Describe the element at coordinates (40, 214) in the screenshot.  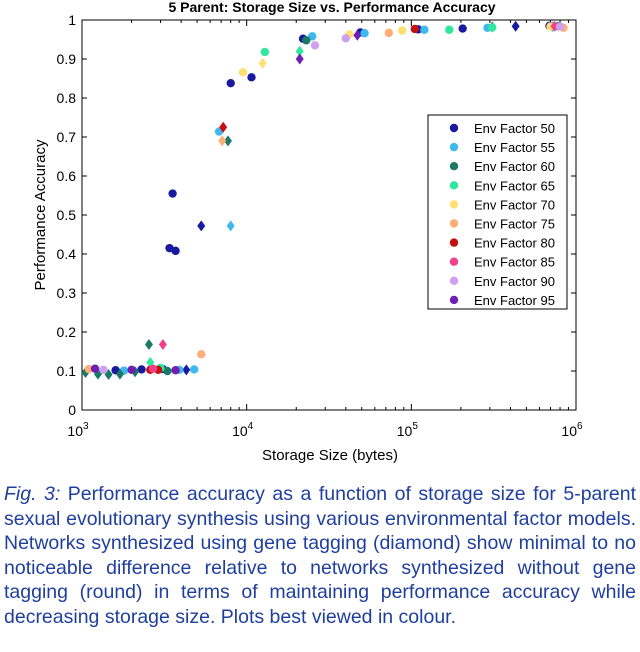
I see `y-axis-label: Performance Accuracy` at that location.